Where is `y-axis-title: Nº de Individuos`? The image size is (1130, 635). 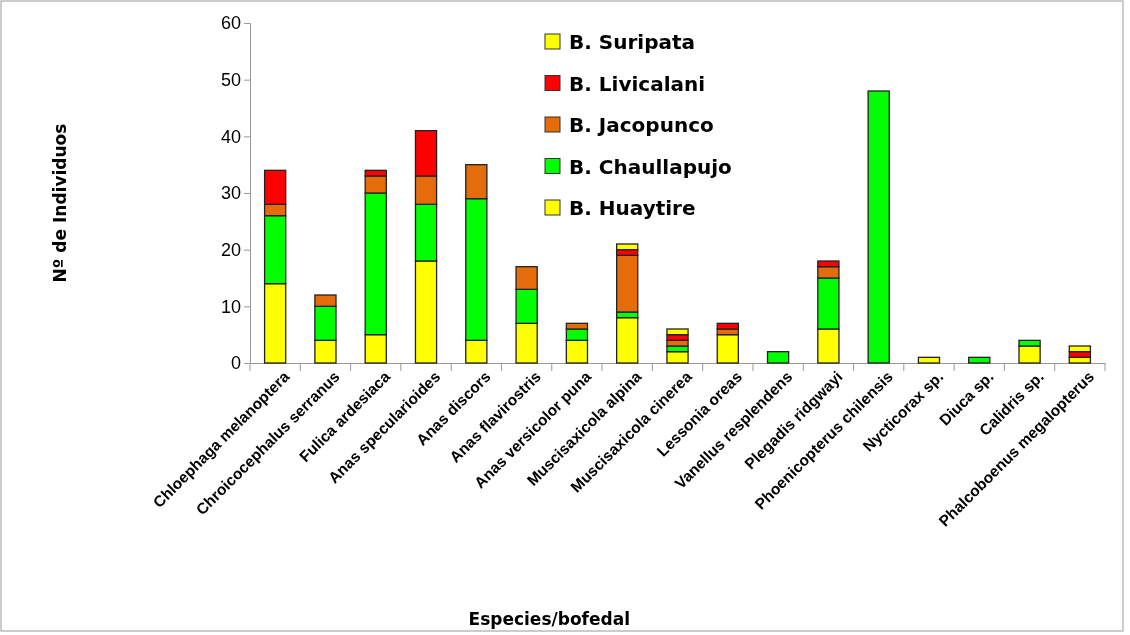
y-axis-title: Nº de Individuos is located at coordinates (60, 203).